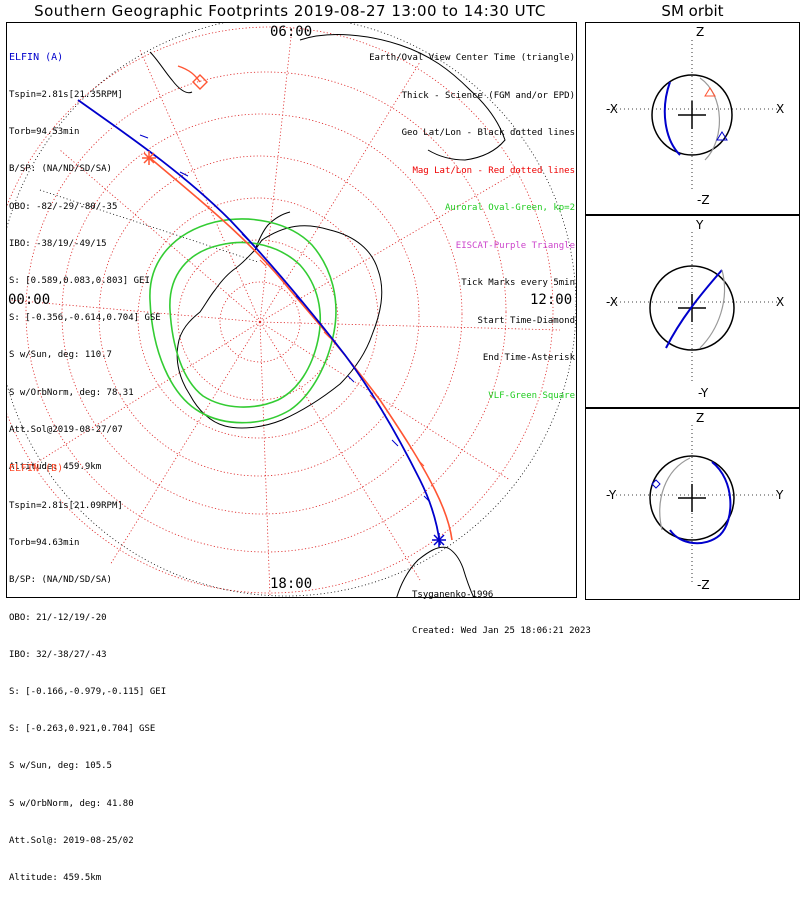 The image size is (800, 897). What do you see at coordinates (696, 308) in the screenshot?
I see `orbit-xy-plot` at bounding box center [696, 308].